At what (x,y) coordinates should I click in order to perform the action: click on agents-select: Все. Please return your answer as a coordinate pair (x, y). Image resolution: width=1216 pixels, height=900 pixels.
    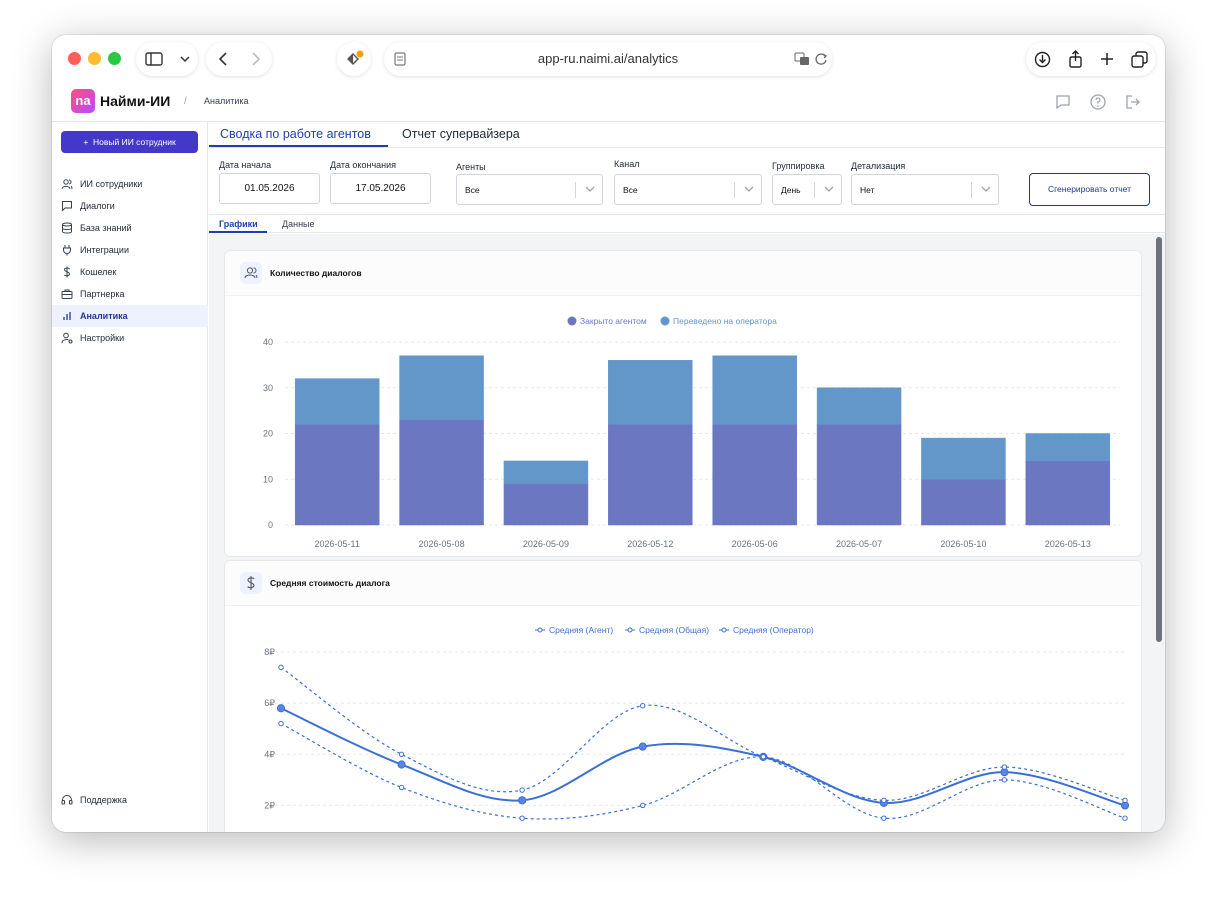
    Looking at the image, I should click on (529, 189).